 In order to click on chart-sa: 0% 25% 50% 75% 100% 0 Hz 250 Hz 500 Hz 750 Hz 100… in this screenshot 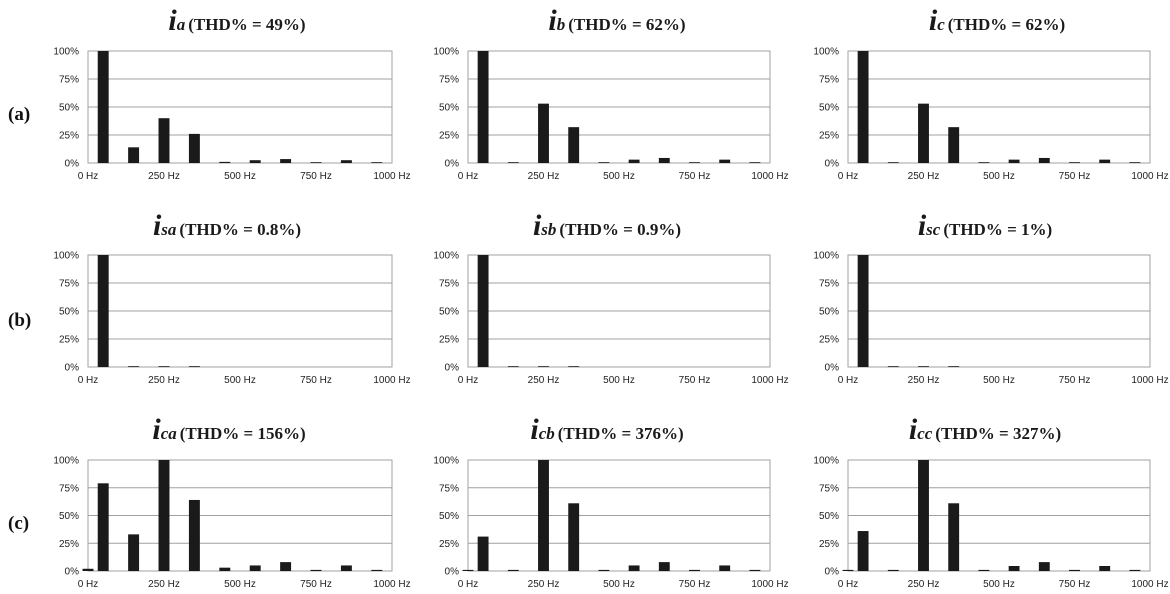, I will do `click(231, 319)`.